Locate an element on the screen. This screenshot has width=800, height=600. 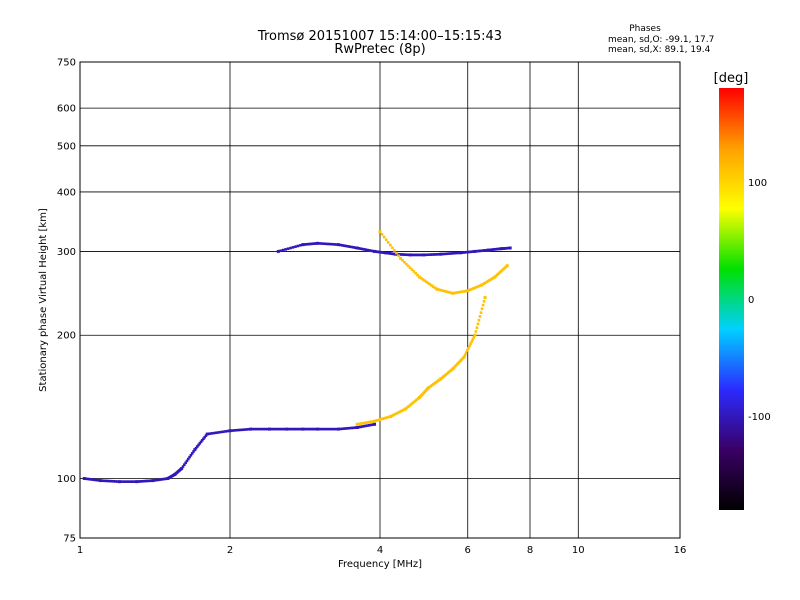
y-tick-label: 750 is located at coordinates (66, 63).